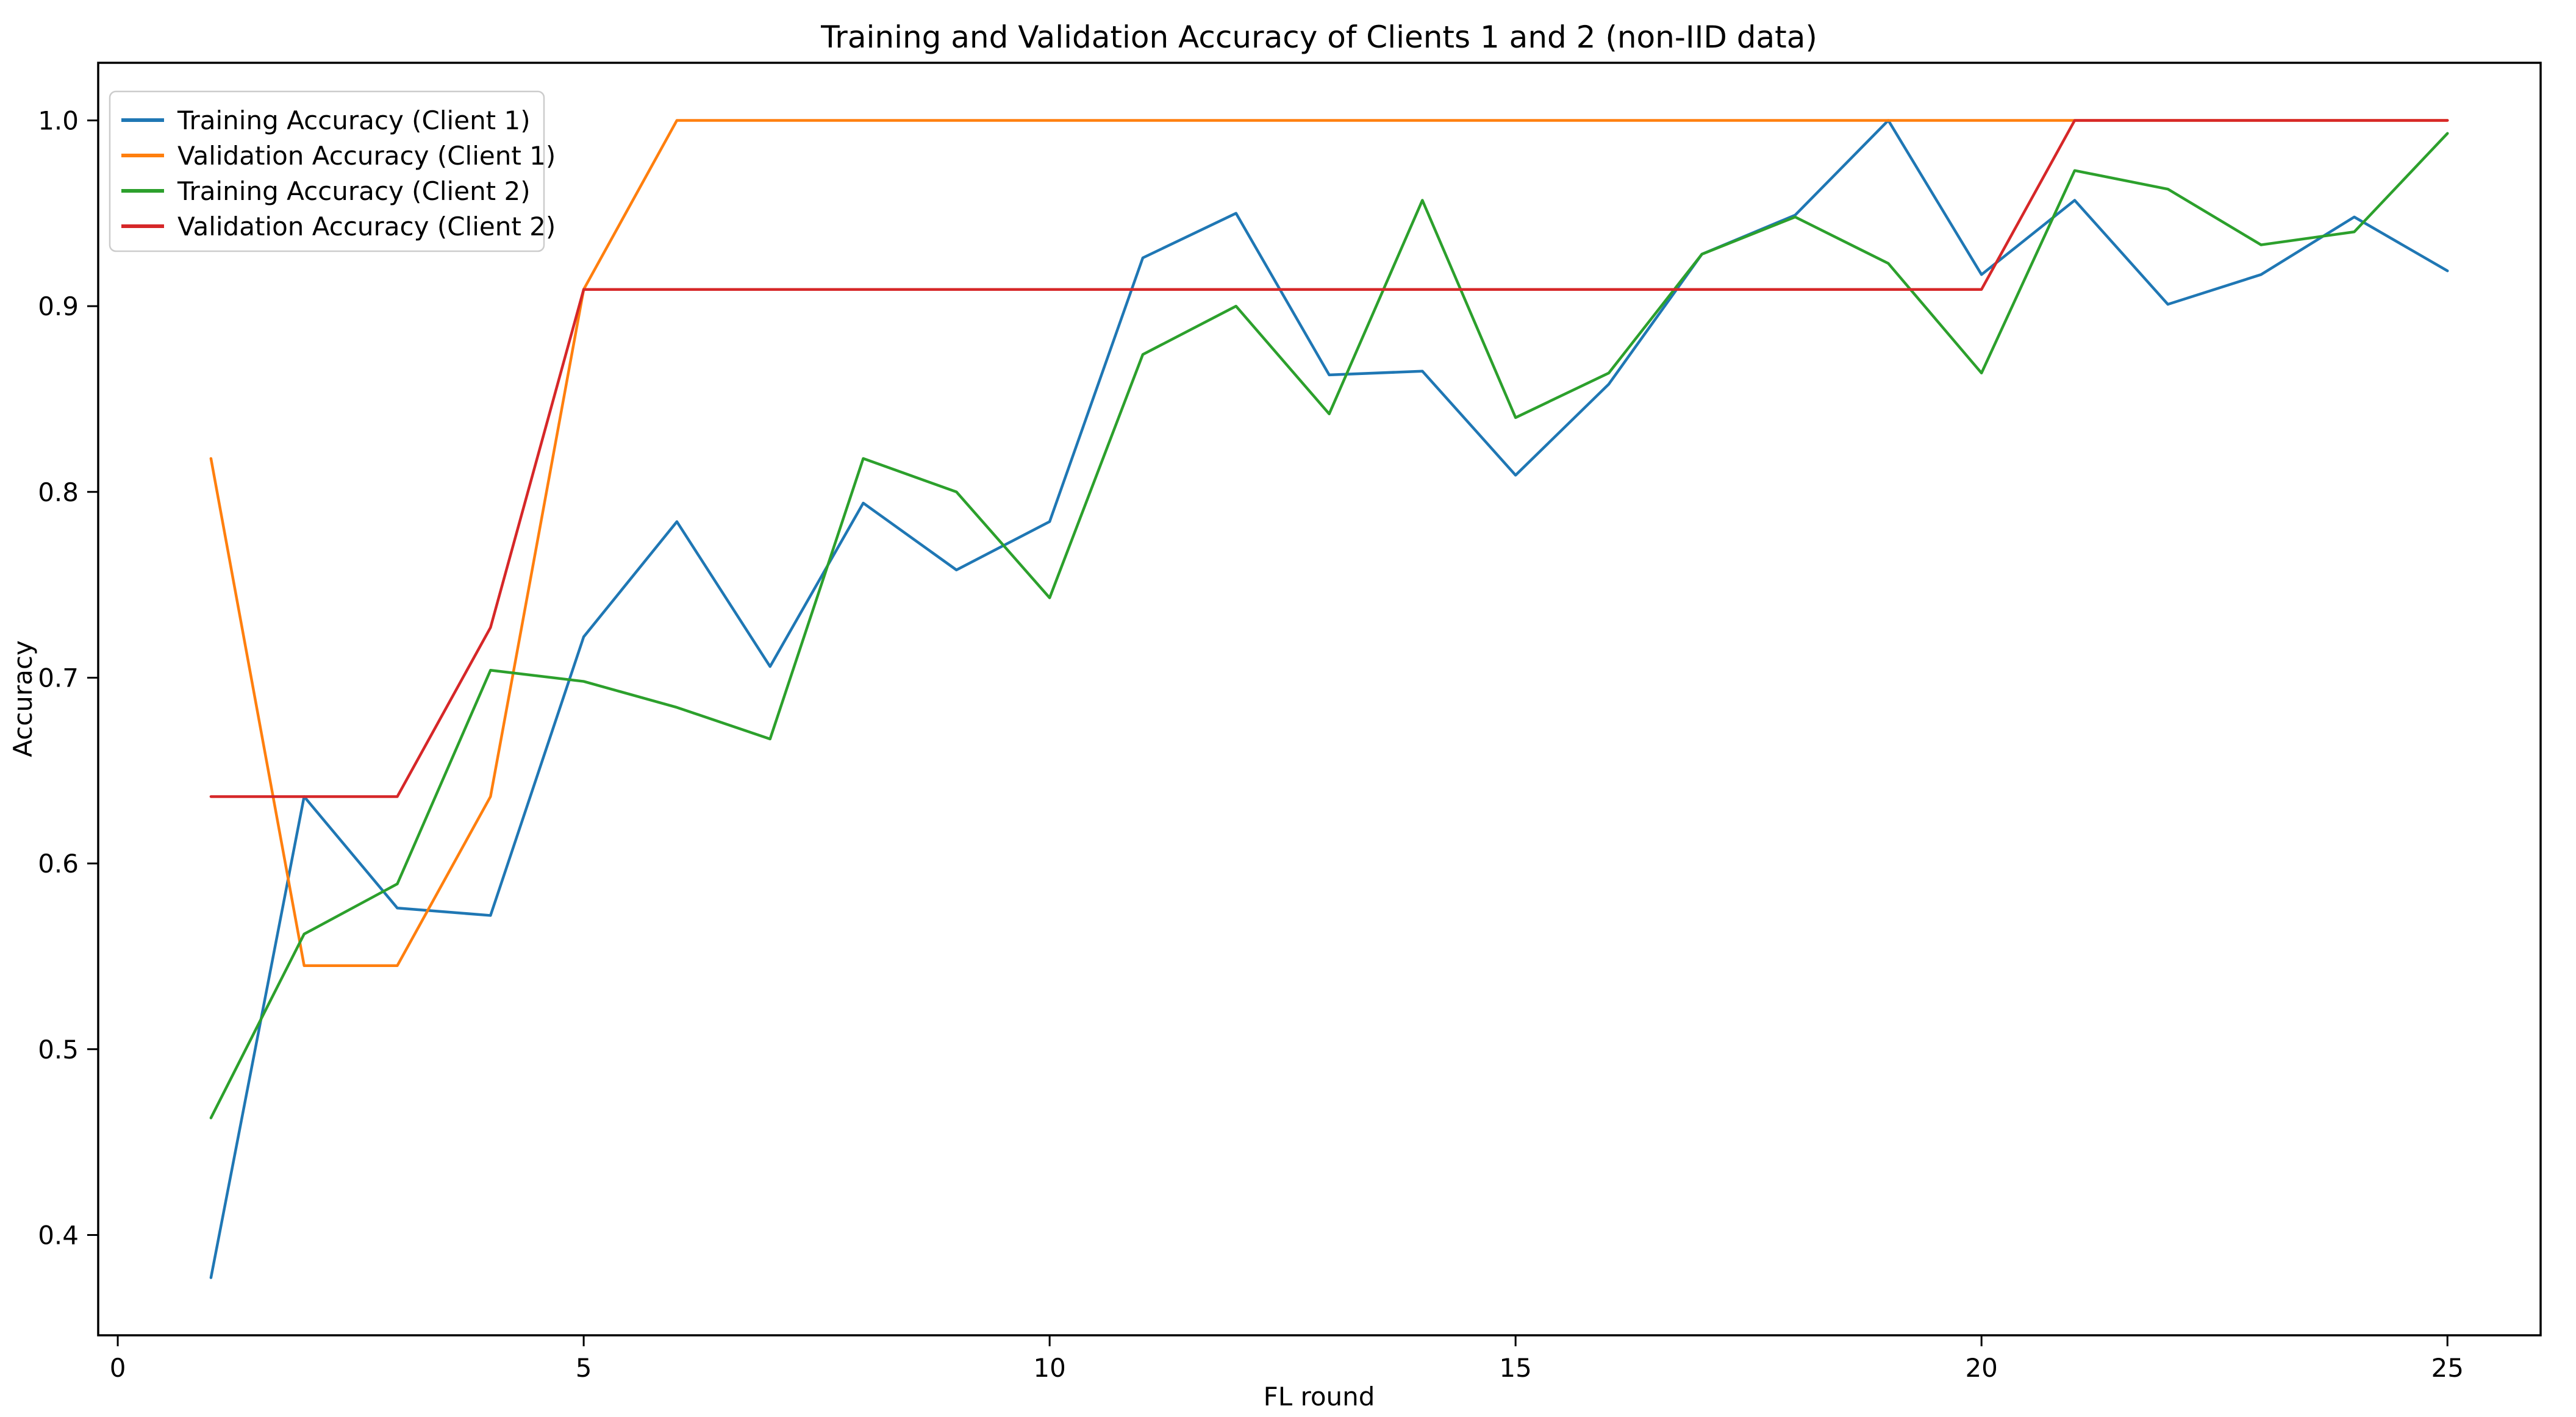 The height and width of the screenshot is (1417, 2576). I want to click on y-tick-label: 0.4, so click(58, 1235).